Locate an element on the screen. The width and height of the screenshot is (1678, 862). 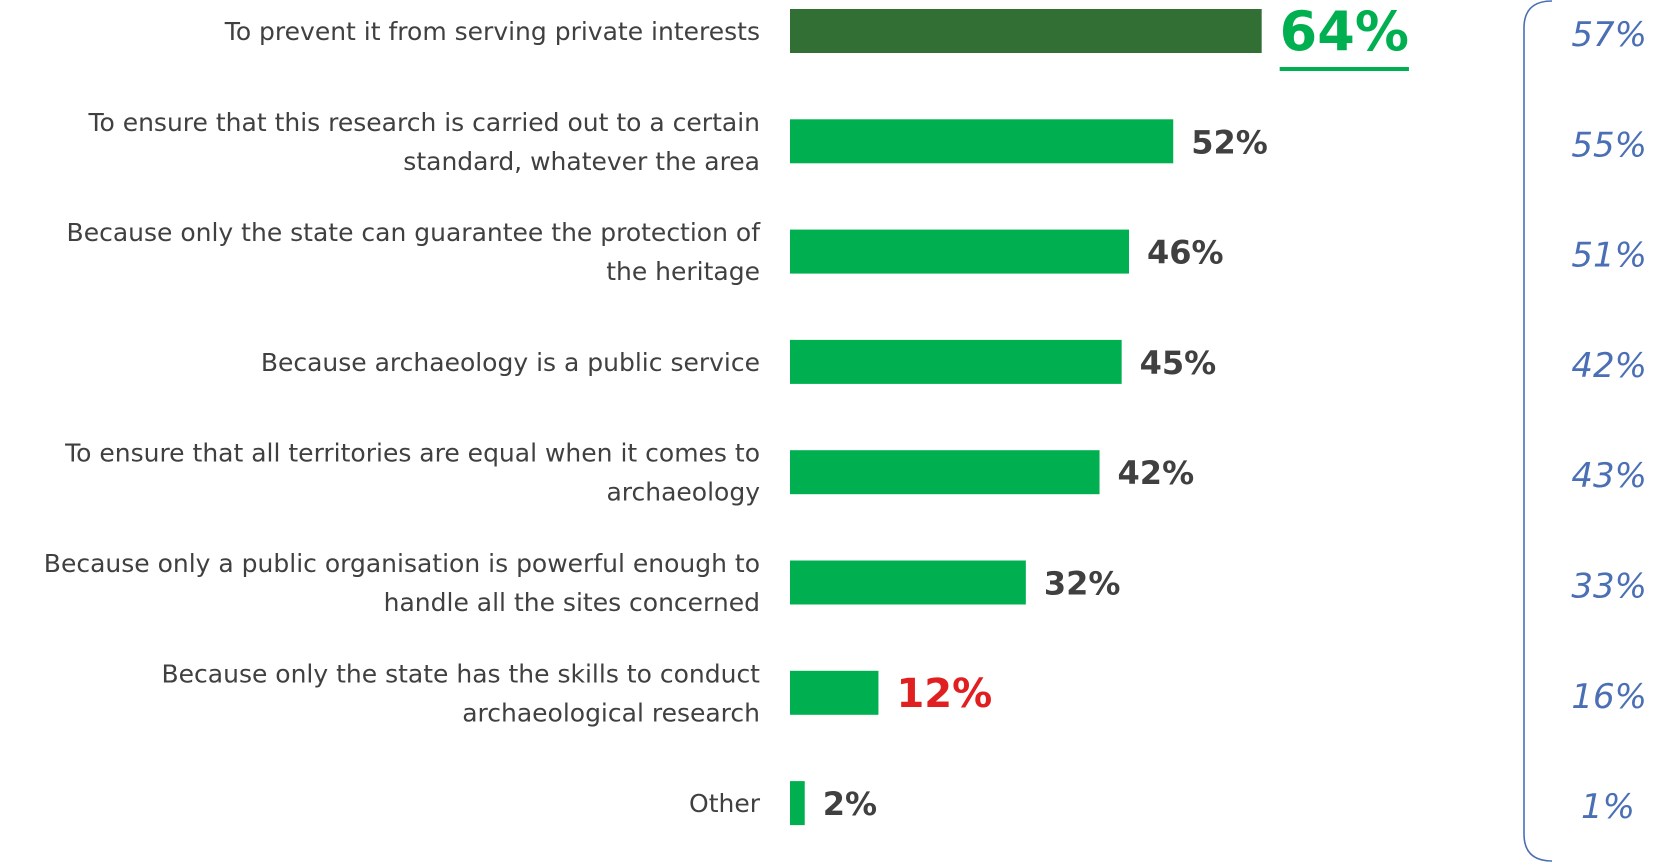
comparison-bracket is located at coordinates (1538, 431).